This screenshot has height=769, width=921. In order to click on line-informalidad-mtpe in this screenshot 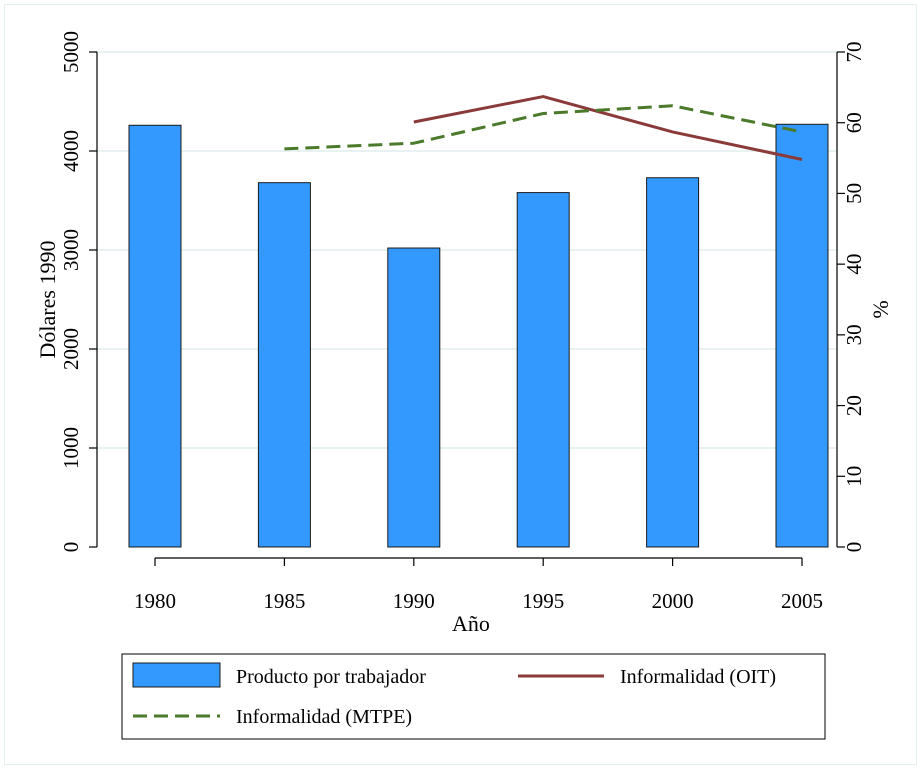, I will do `click(543, 127)`.